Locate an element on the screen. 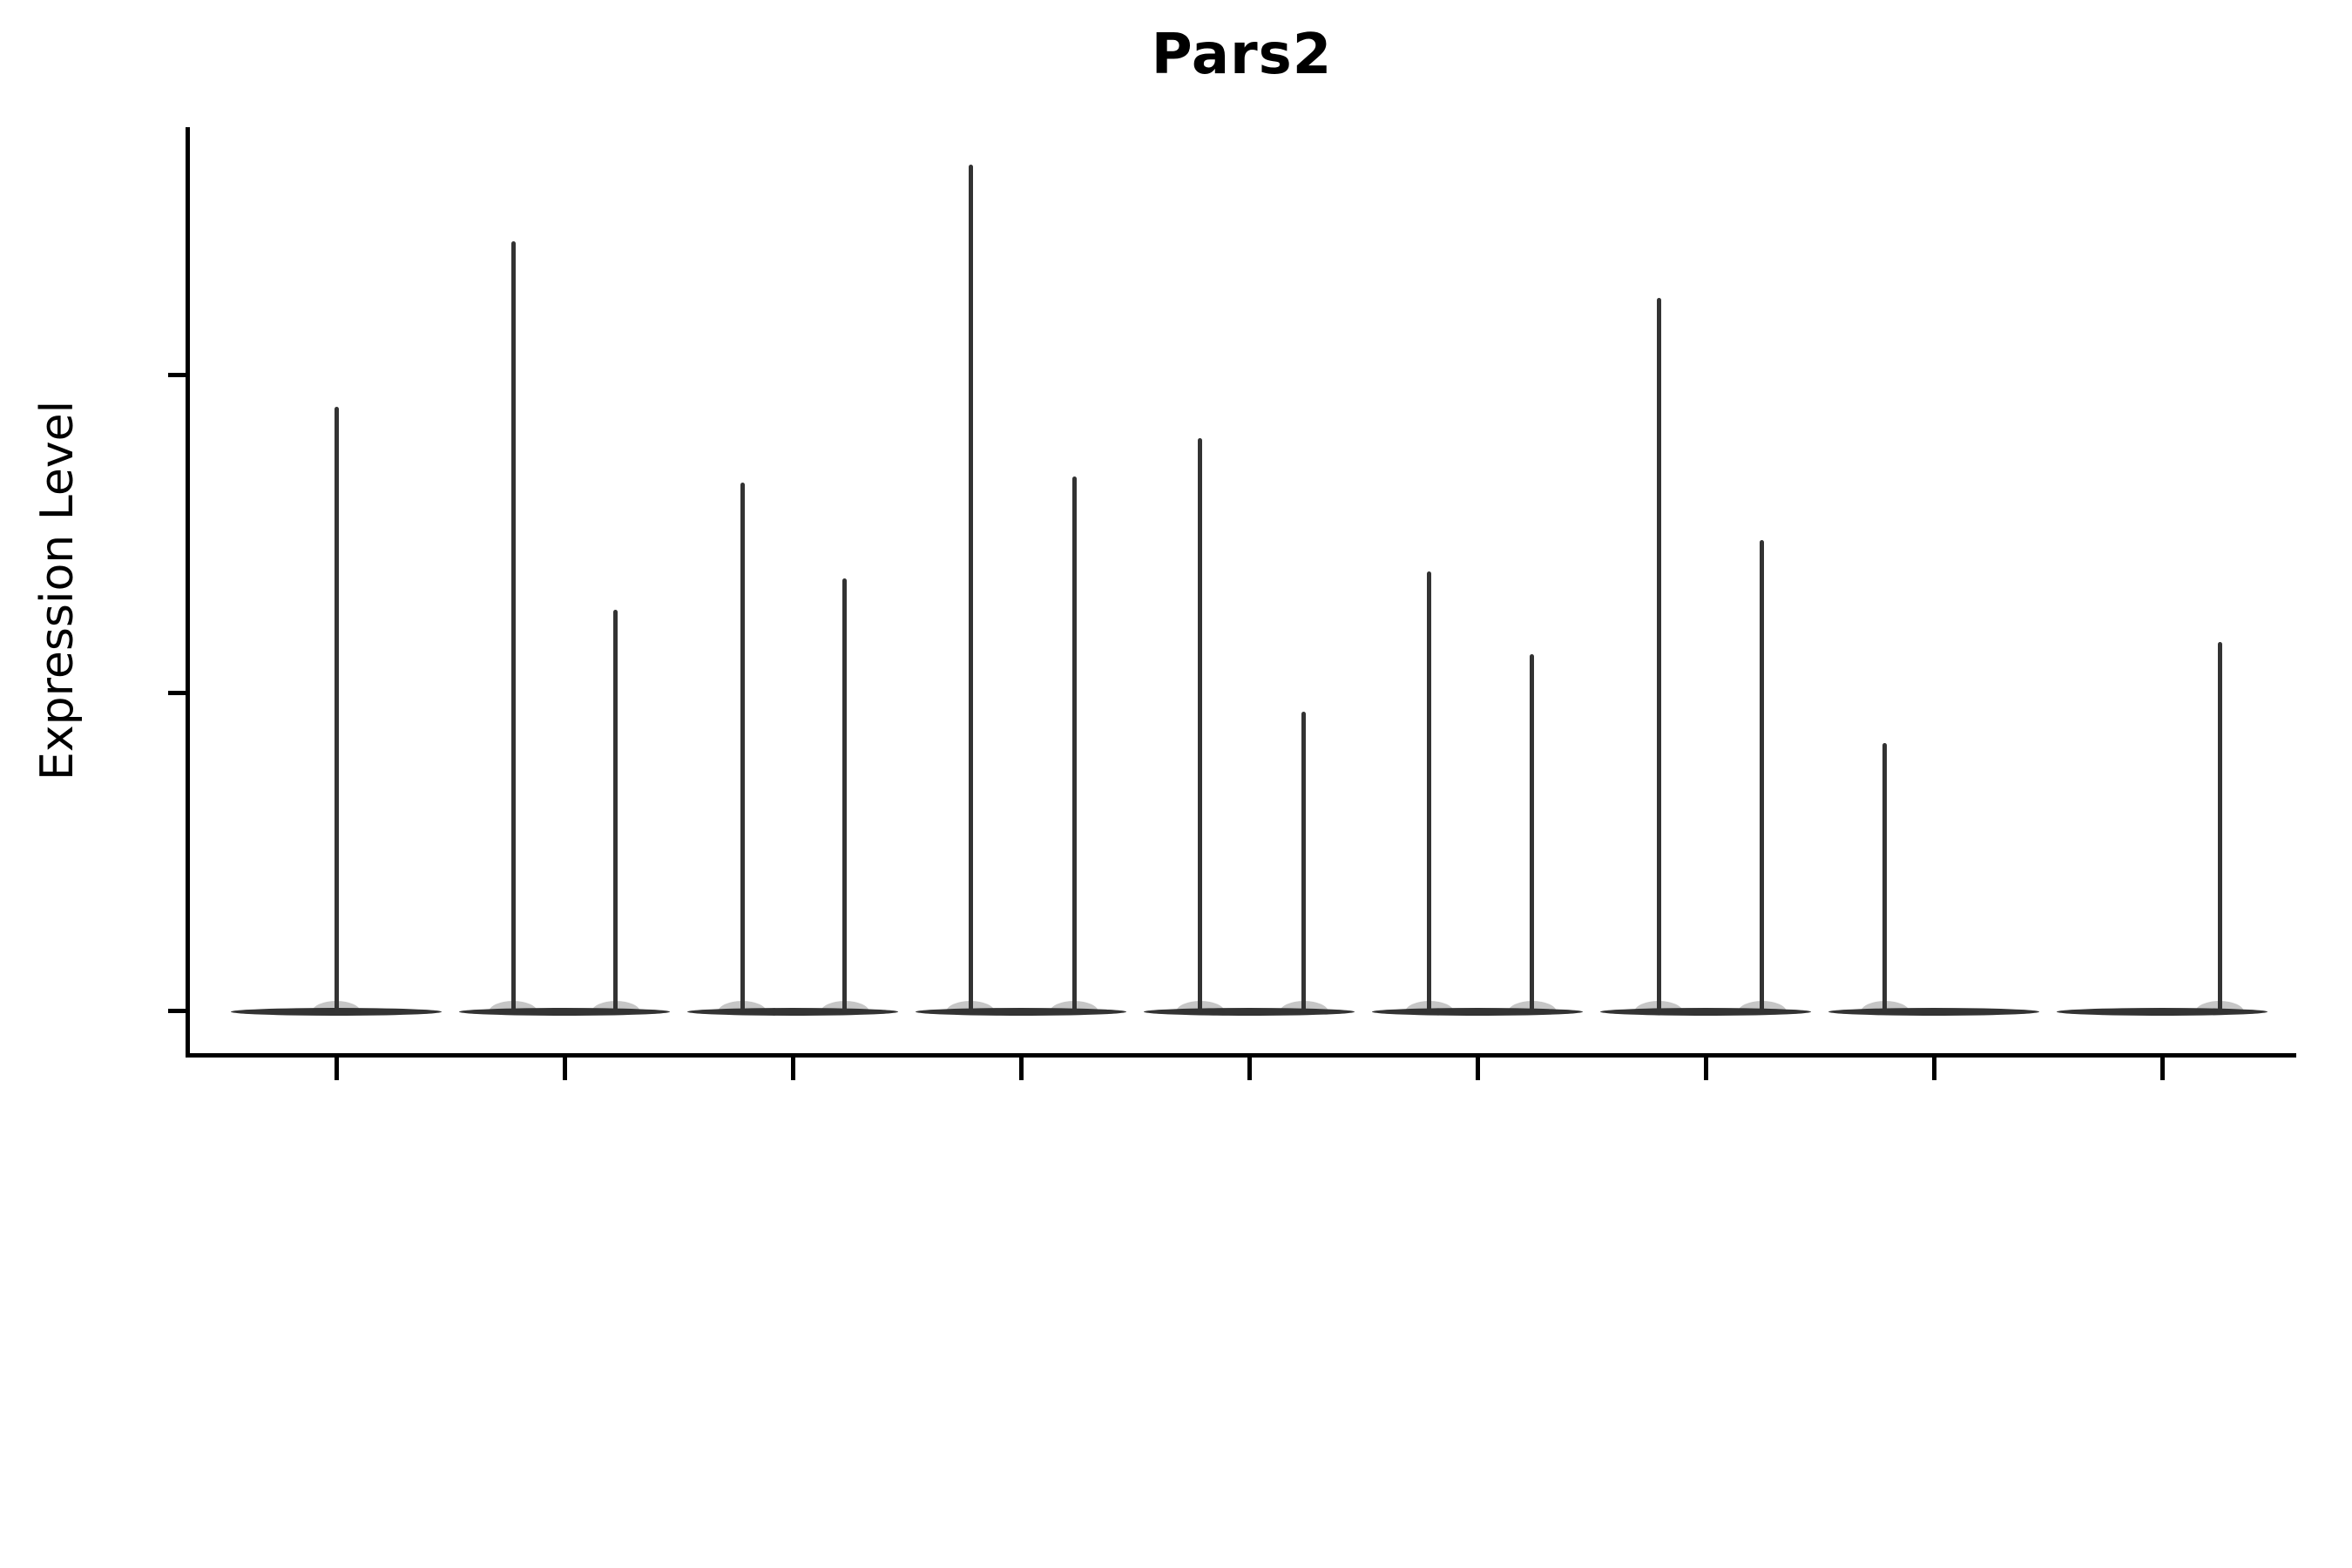 The image size is (2352, 1568). x-axis-spine is located at coordinates (1241, 1055).